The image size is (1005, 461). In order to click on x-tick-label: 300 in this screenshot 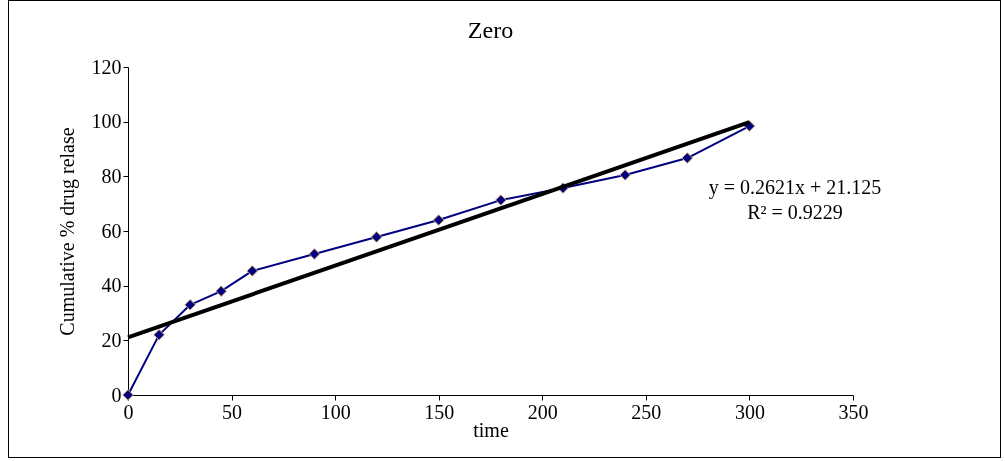, I will do `click(749, 411)`.